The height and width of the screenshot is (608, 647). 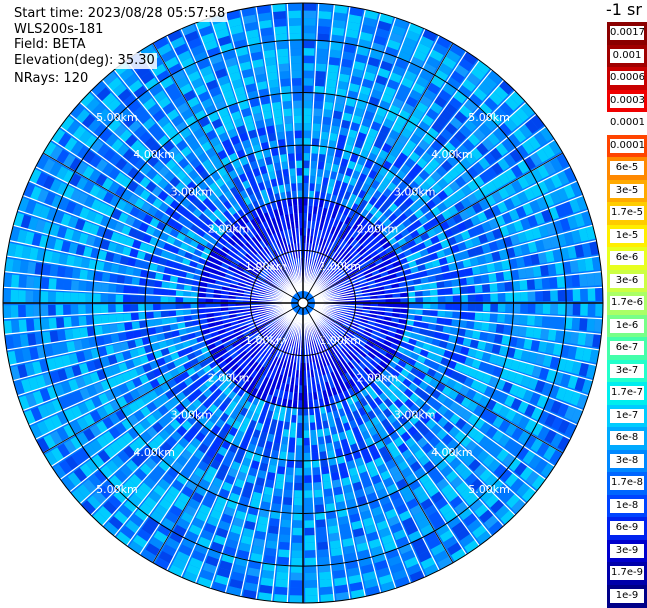 I want to click on colorbar-tick-label: 1.7e-7, so click(x=627, y=393).